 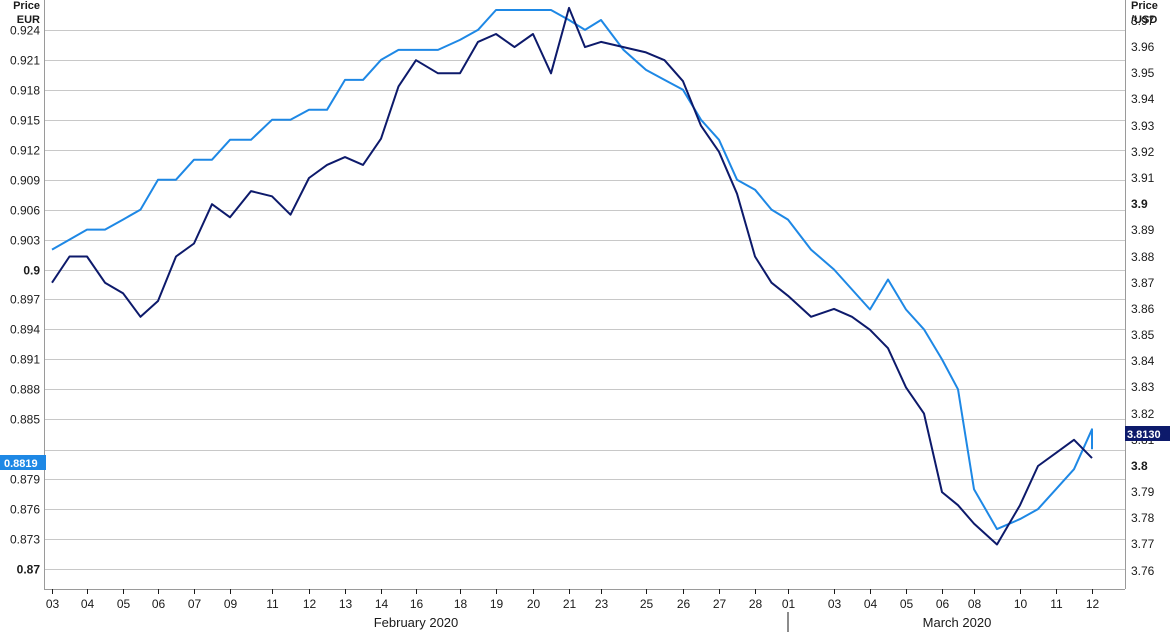 I want to click on left-tick-label: 0.915, so click(x=25, y=121).